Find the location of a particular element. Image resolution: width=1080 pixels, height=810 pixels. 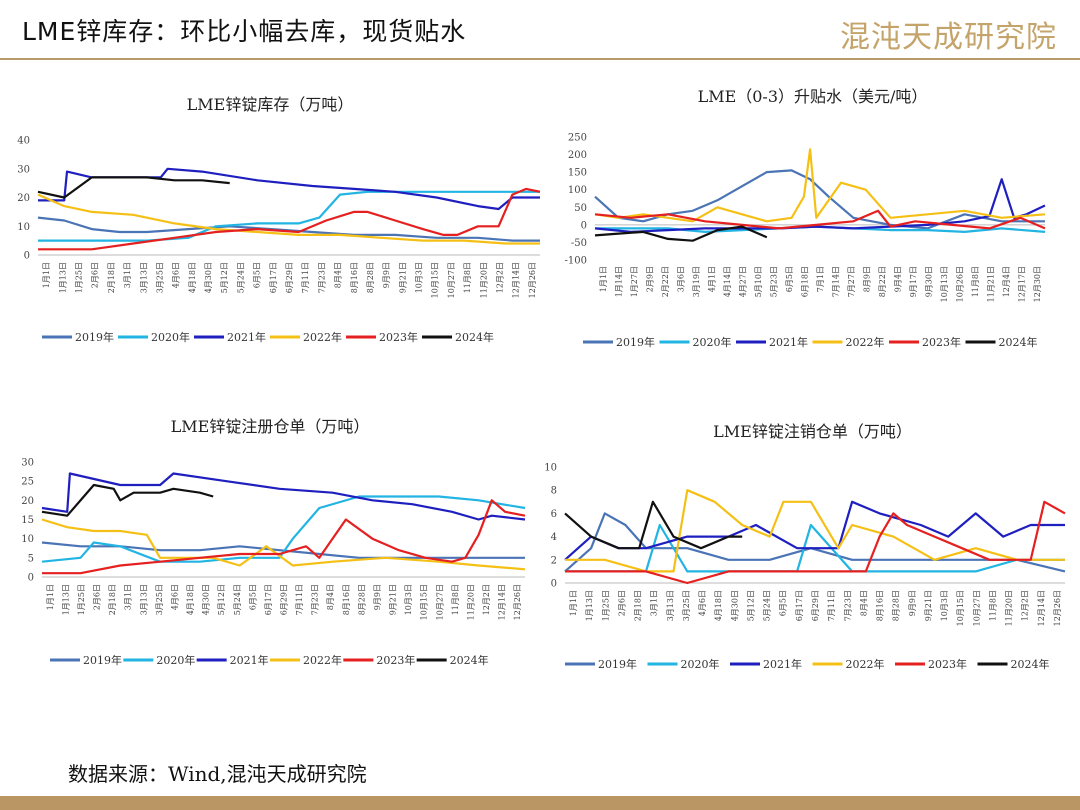

x-tick-label: 11月8日 is located at coordinates (467, 277).